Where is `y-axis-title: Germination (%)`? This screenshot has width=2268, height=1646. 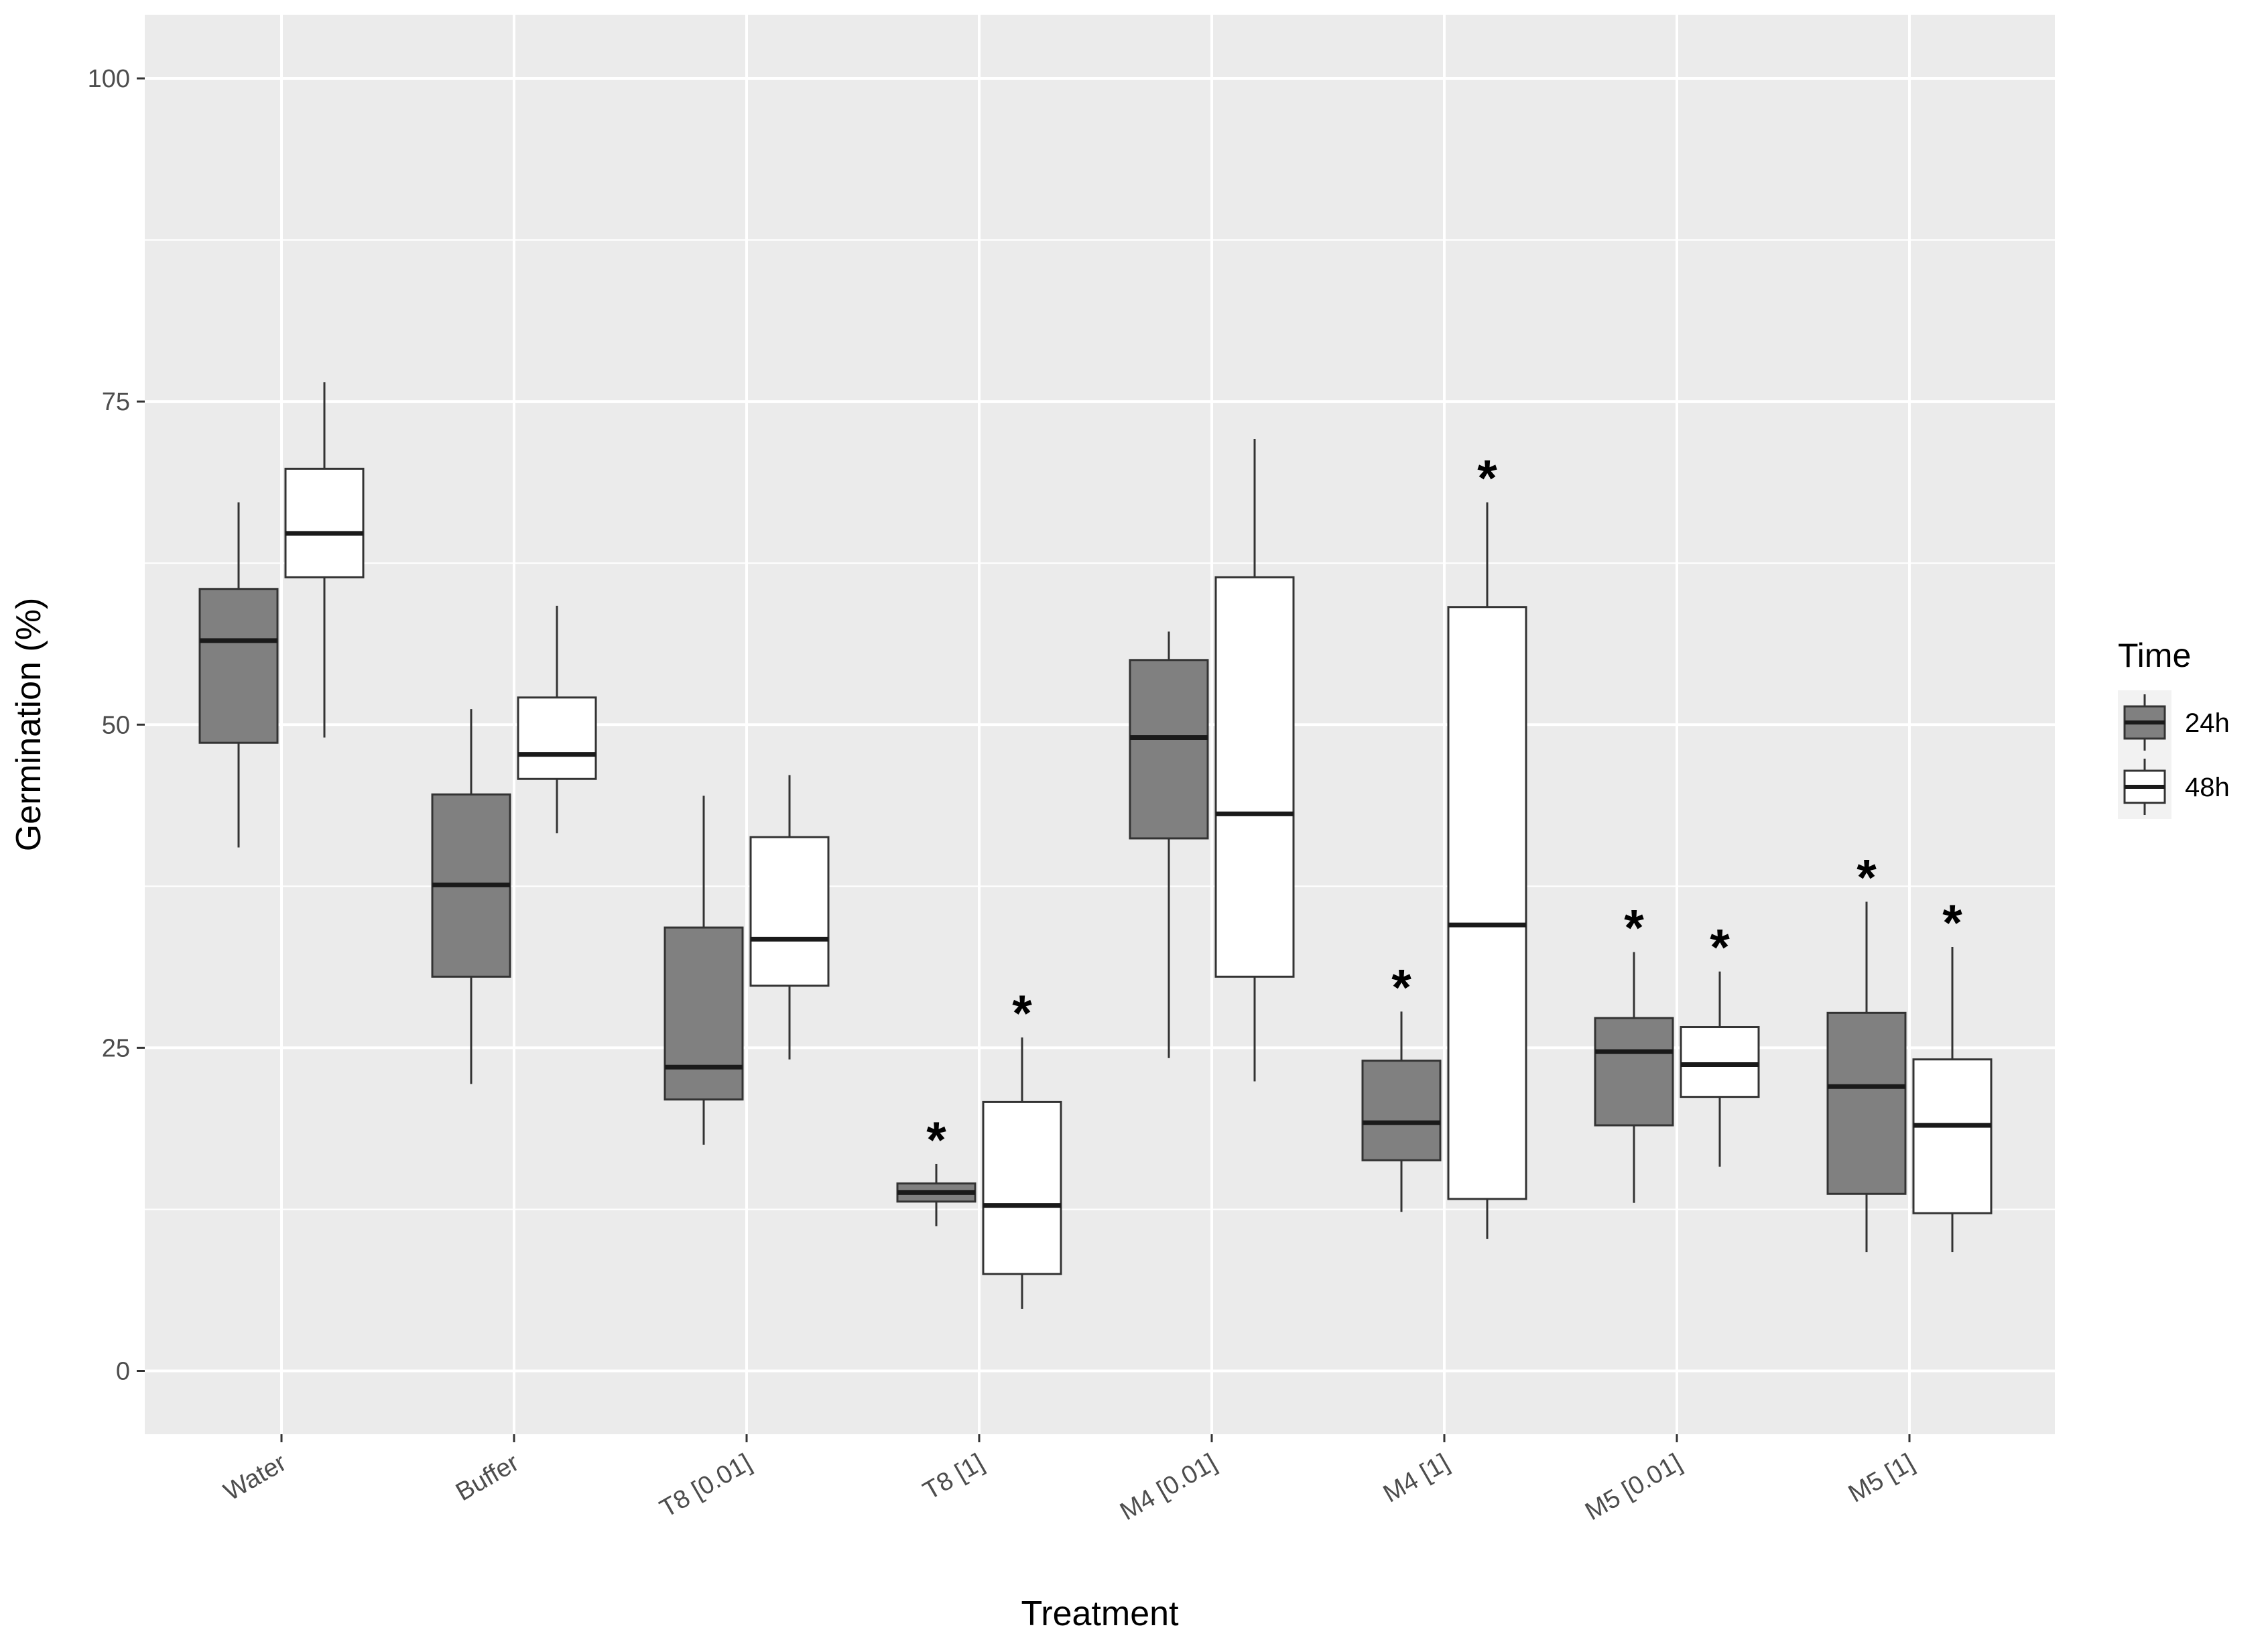 y-axis-title: Germination (%) is located at coordinates (29, 725).